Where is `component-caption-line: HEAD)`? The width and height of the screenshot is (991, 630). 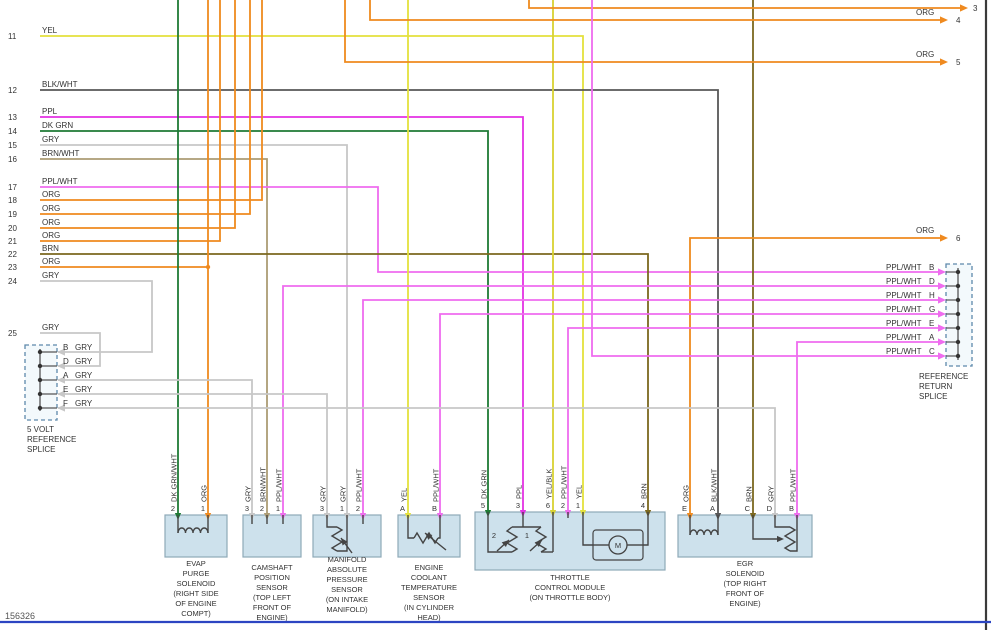 component-caption-line: HEAD) is located at coordinates (429, 617).